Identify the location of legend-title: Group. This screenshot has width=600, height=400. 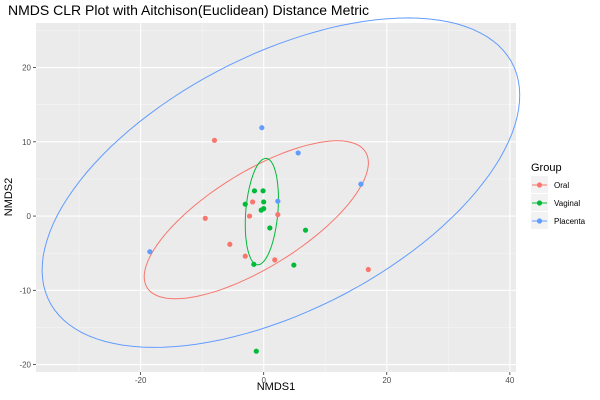
(546, 168).